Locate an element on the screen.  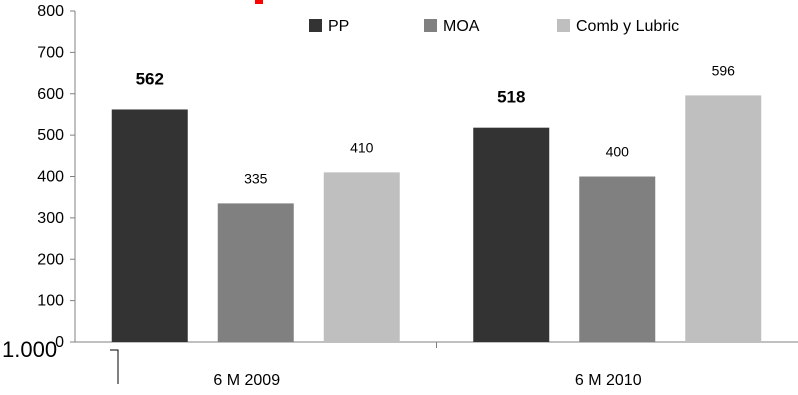
legend-swatch-moa is located at coordinates (430, 25).